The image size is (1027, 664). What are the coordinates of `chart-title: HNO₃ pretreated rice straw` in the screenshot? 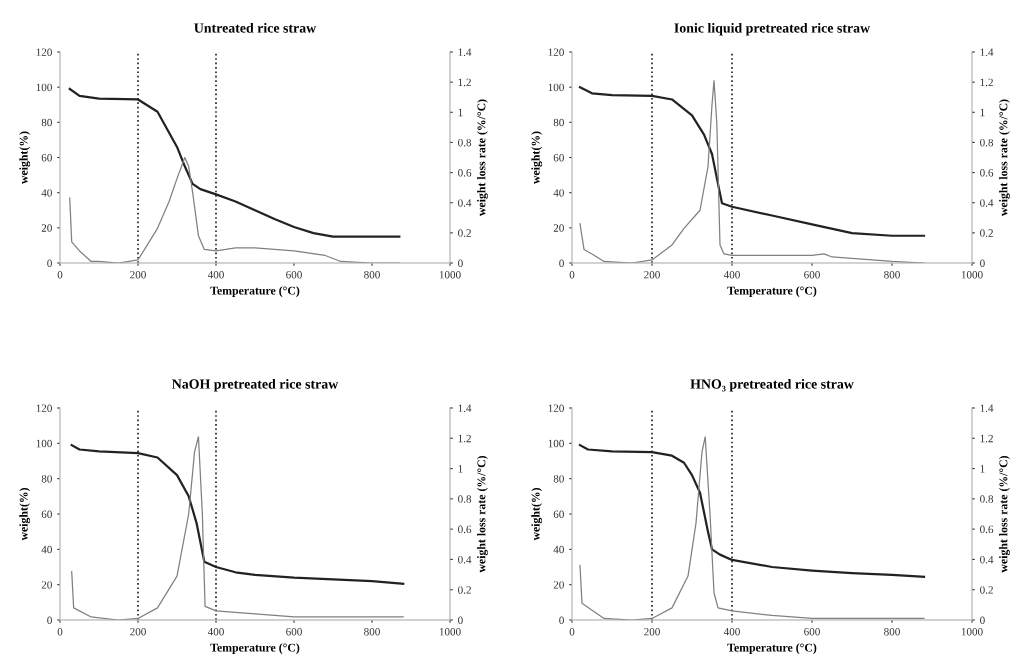 It's located at (772, 385).